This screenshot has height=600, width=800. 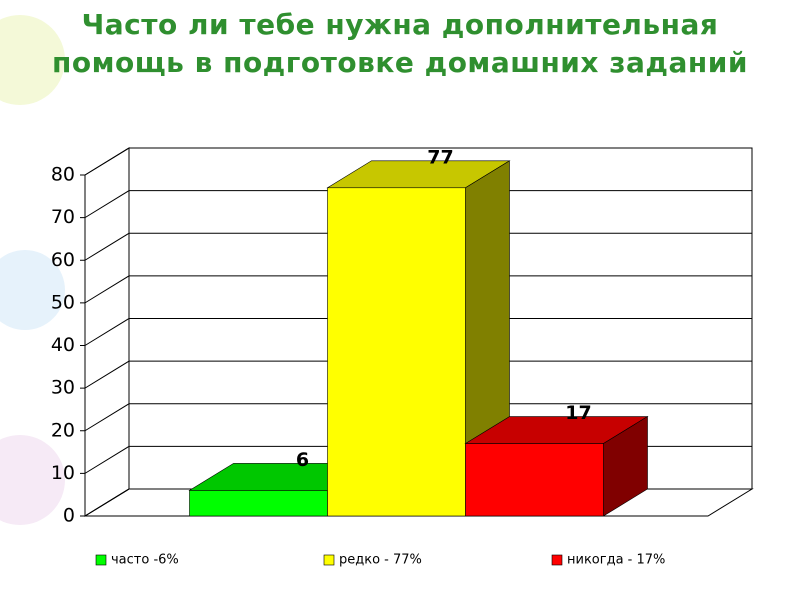 What do you see at coordinates (63, 175) in the screenshot?
I see `y-tick-label: 80` at bounding box center [63, 175].